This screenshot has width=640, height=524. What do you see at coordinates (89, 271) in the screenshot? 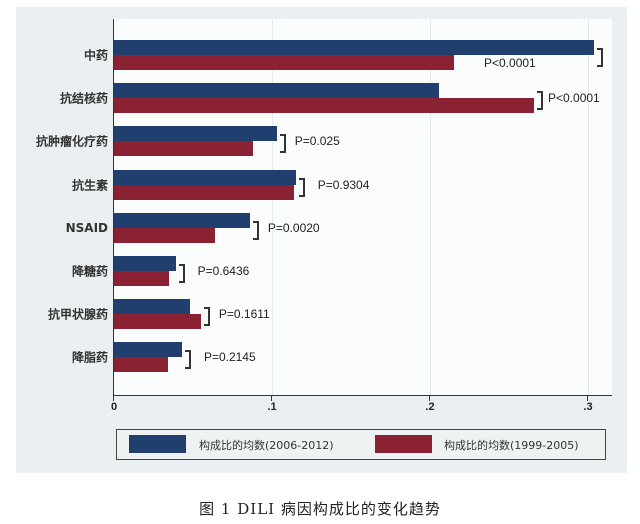
I see `category-label: 降糖药` at bounding box center [89, 271].